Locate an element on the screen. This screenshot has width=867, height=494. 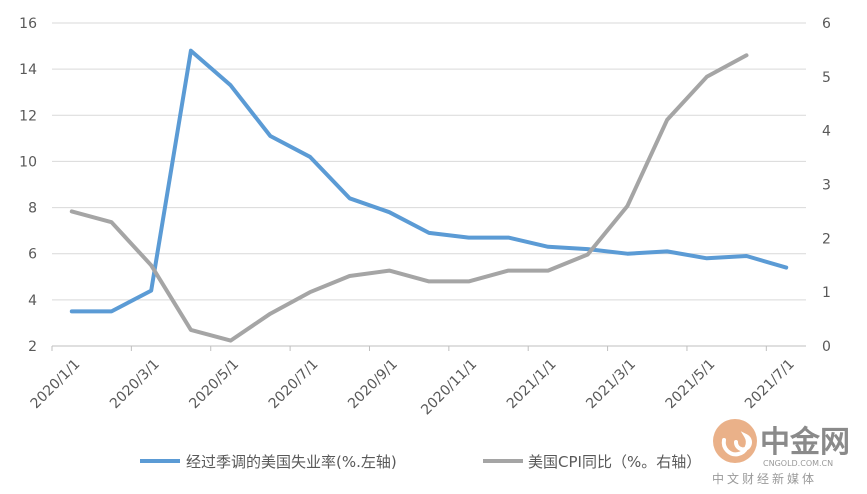
legend-label: 经过季调的美国失业率(%.左轴) is located at coordinates (291, 462).